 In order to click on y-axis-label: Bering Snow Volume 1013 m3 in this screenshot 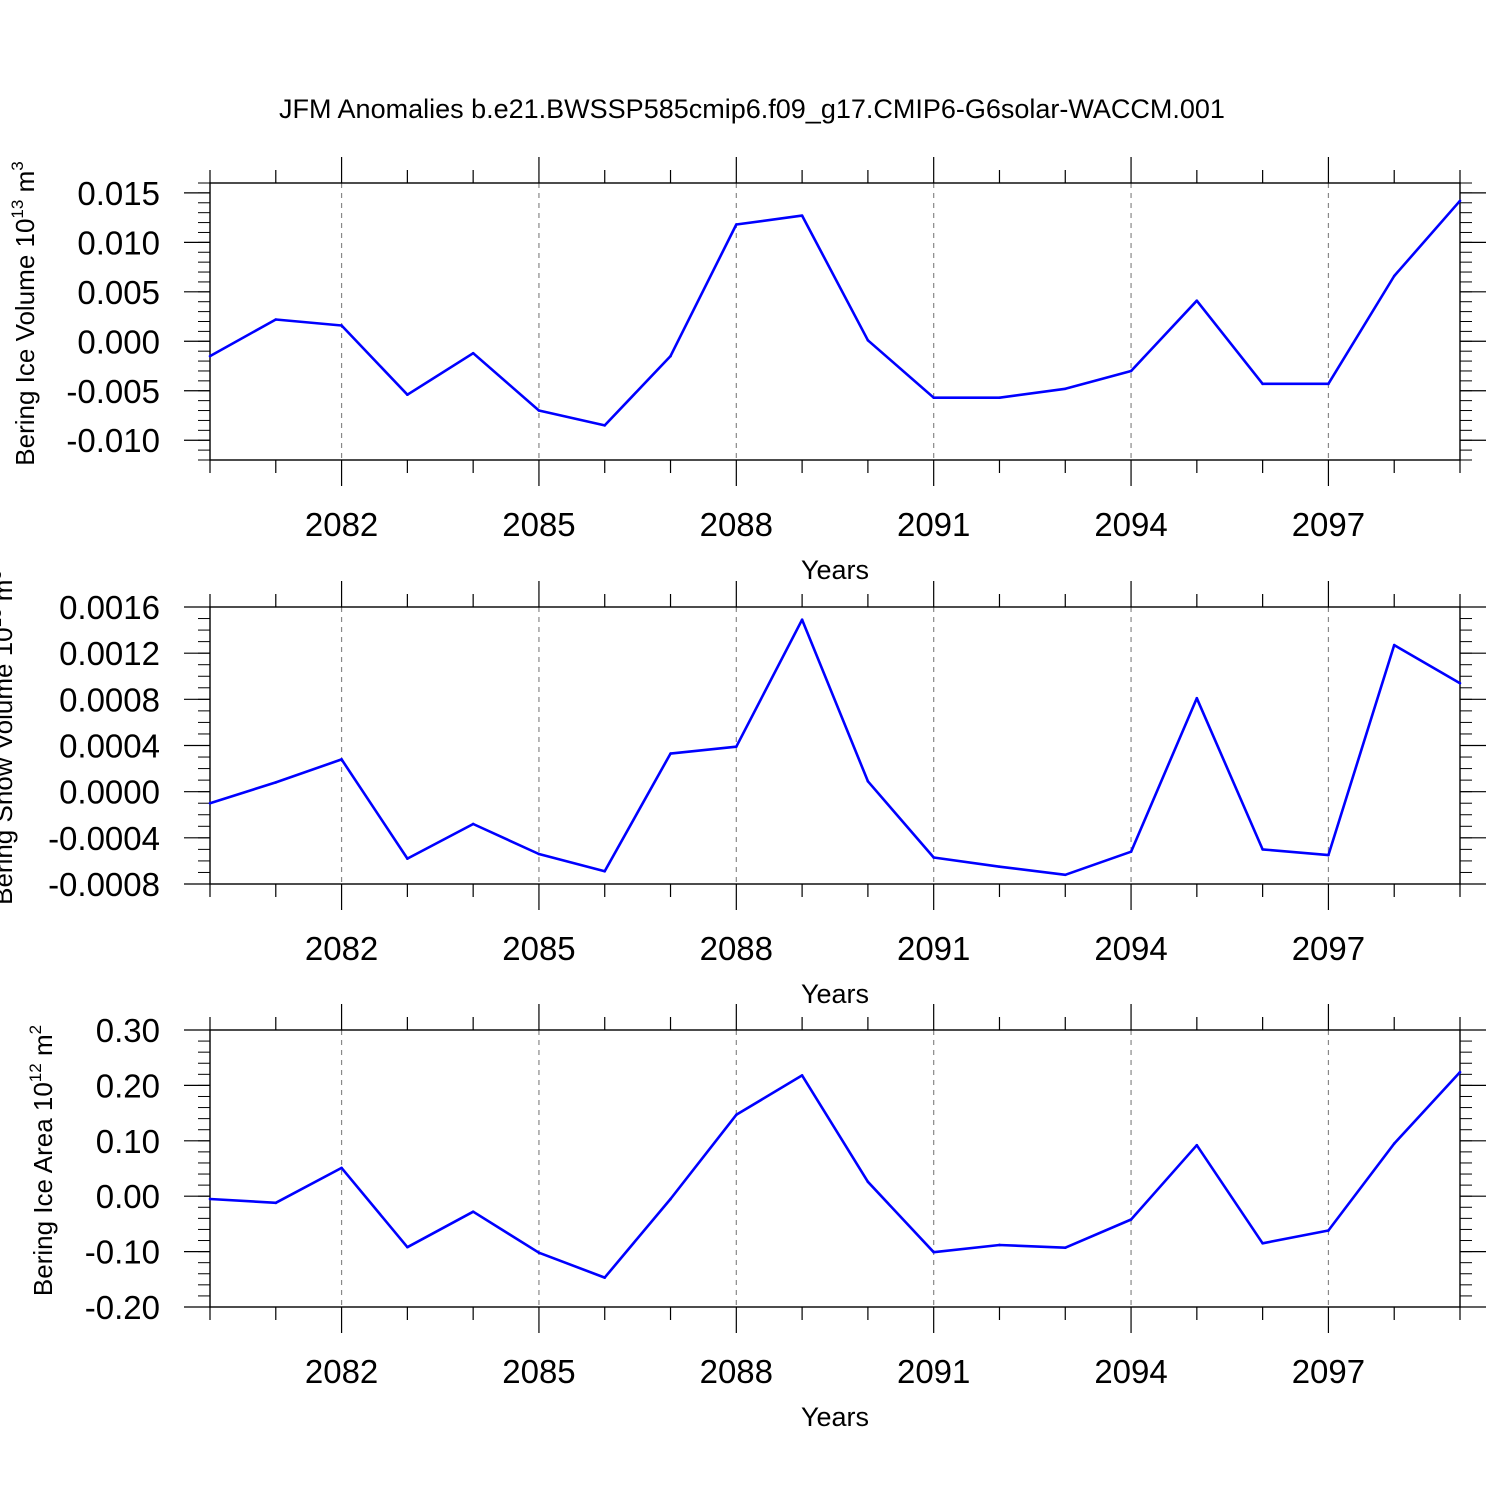, I will do `click(9, 737)`.